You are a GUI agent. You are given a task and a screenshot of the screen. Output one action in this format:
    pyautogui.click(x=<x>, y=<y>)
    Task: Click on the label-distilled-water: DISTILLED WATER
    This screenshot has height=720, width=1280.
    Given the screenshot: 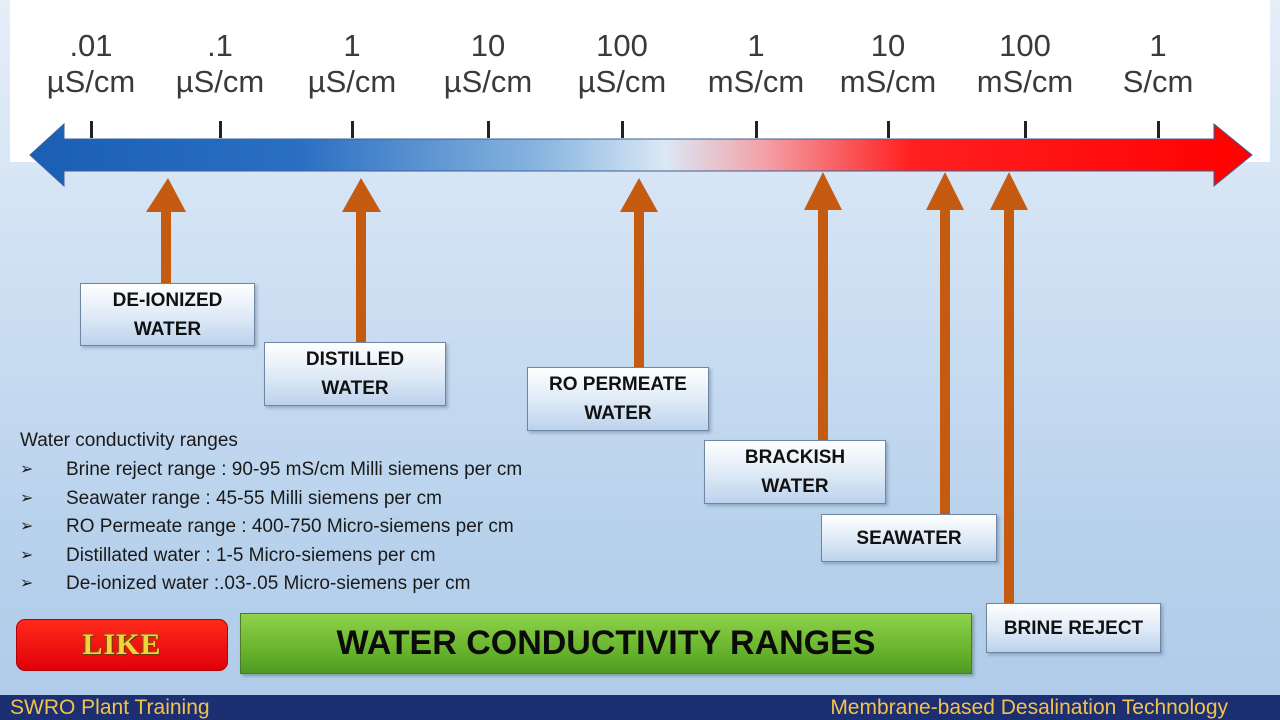 What is the action you would take?
    pyautogui.click(x=355, y=374)
    